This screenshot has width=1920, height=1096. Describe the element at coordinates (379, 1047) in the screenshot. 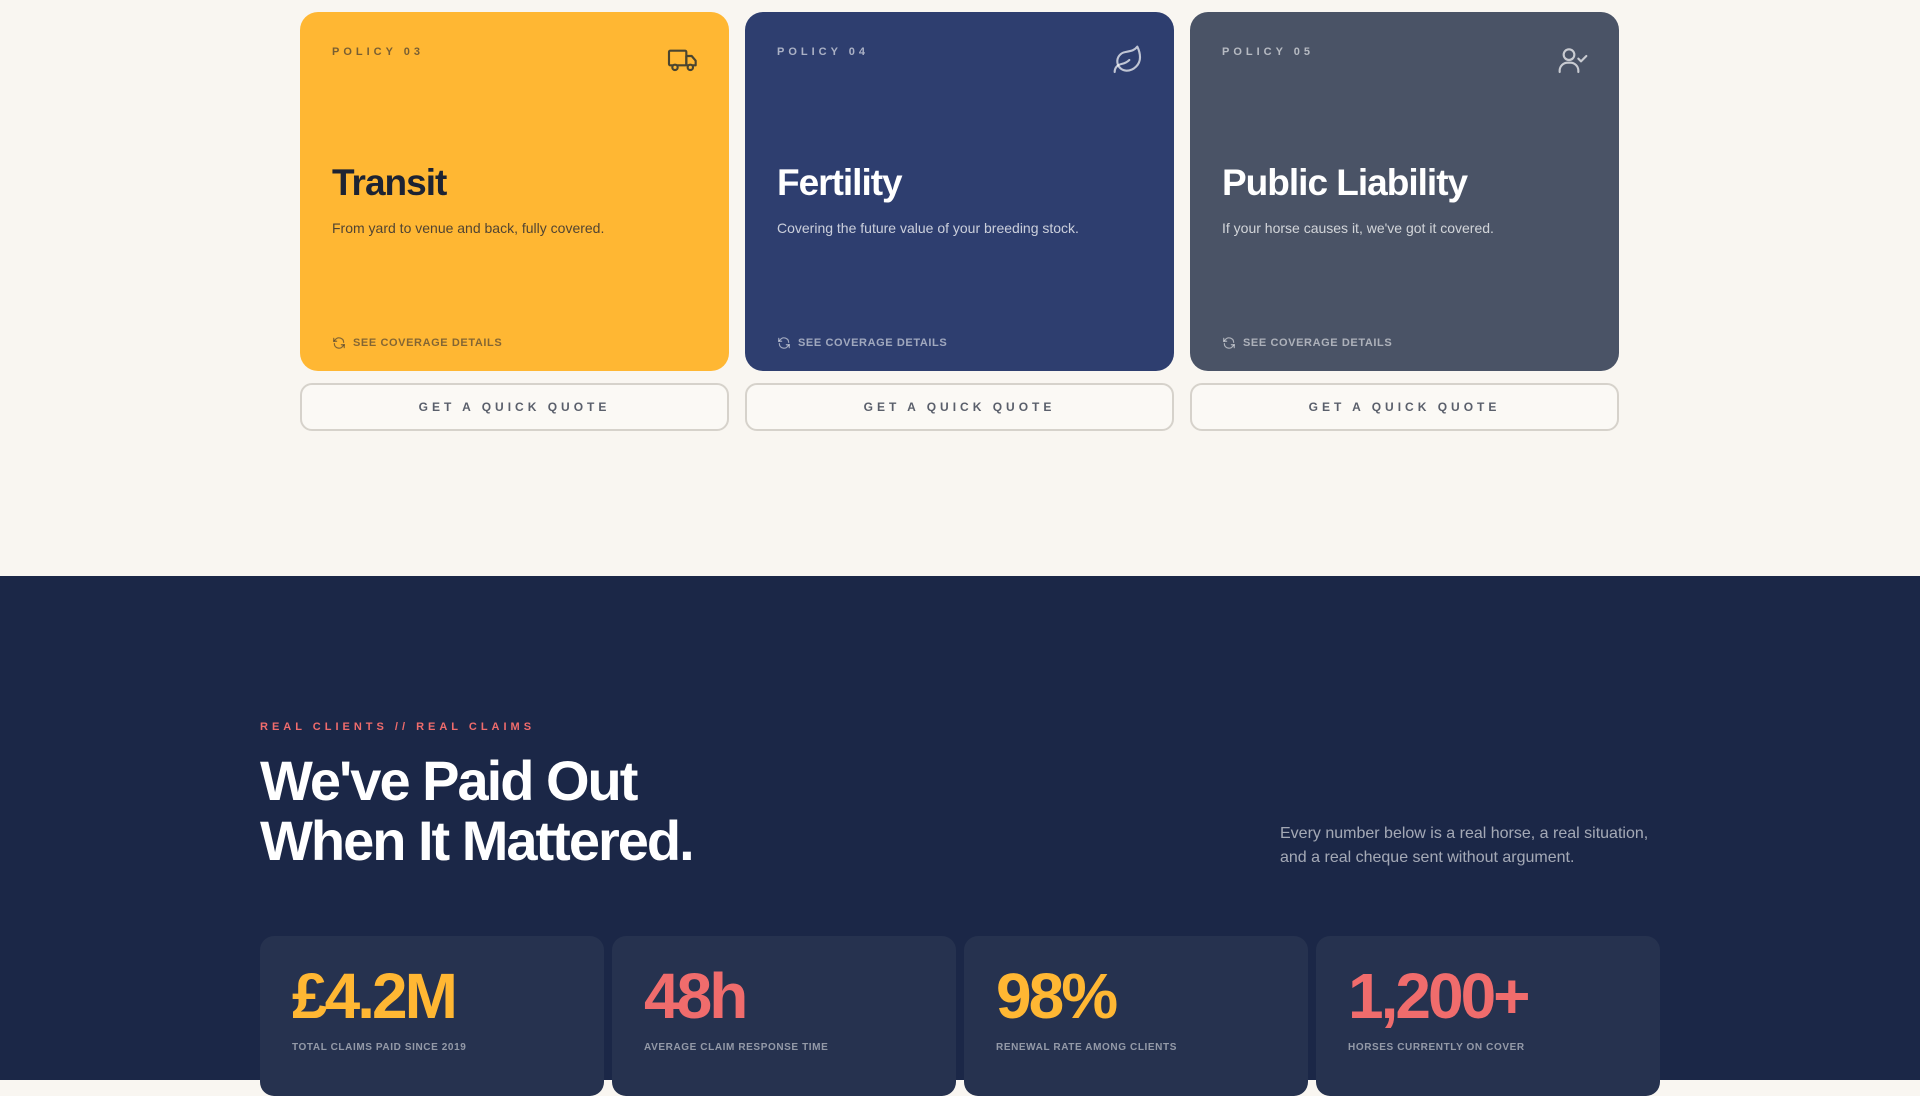

I see `stat-label: TOTAL CLAIMS PAID SINCE 2019` at that location.